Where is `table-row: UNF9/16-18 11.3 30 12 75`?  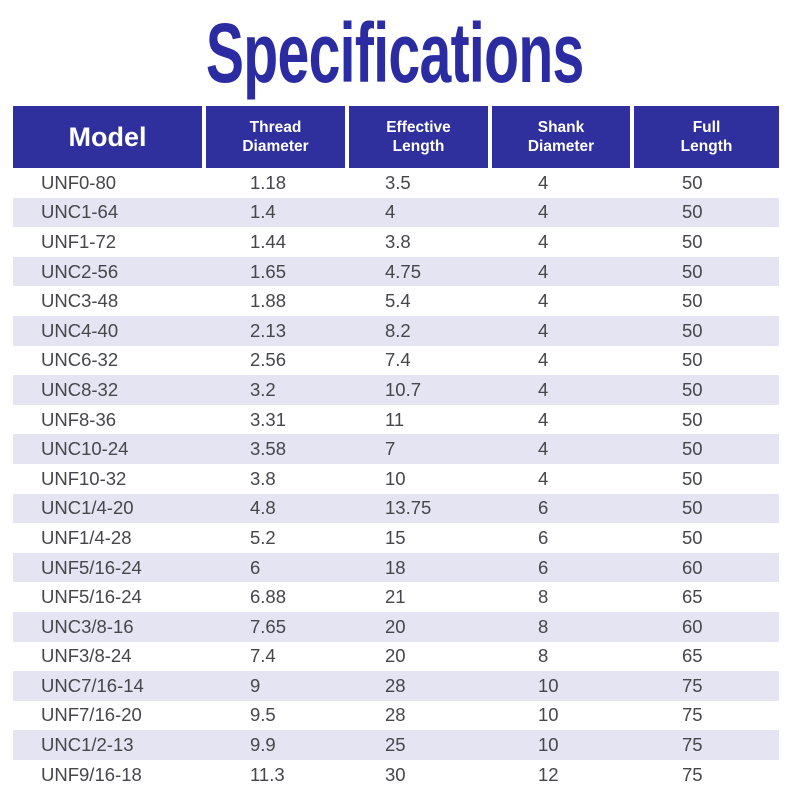
table-row: UNF9/16-18 11.3 30 12 75 is located at coordinates (396, 775).